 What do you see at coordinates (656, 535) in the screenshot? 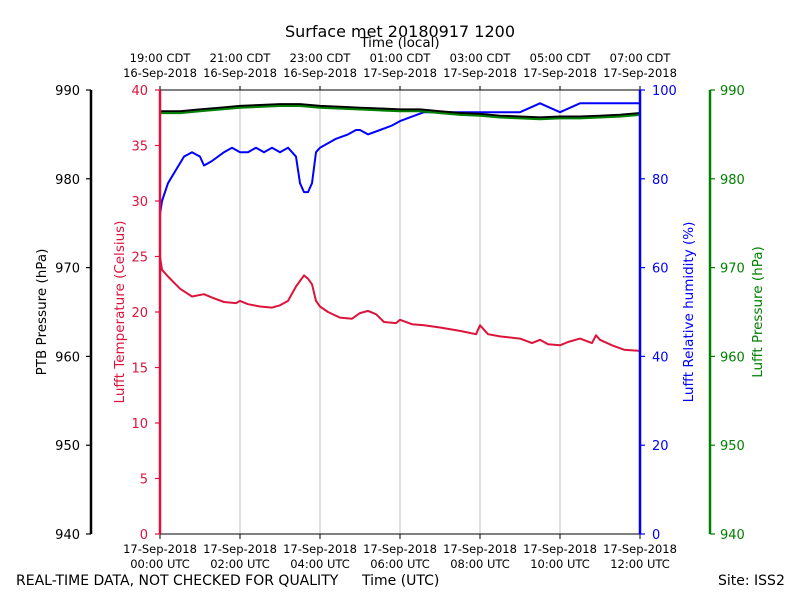
I see `y-tick-label-humidity: 0` at bounding box center [656, 535].